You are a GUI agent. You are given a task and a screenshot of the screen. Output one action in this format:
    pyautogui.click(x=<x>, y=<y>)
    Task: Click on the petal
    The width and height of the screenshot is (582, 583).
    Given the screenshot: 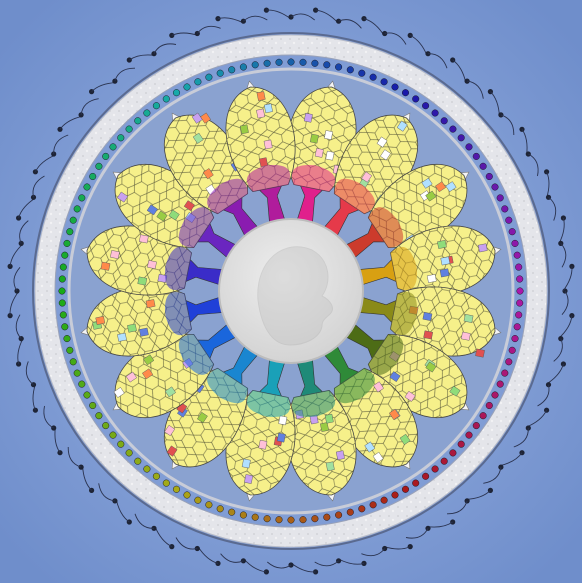 What is the action you would take?
    pyautogui.click(x=421, y=260)
    